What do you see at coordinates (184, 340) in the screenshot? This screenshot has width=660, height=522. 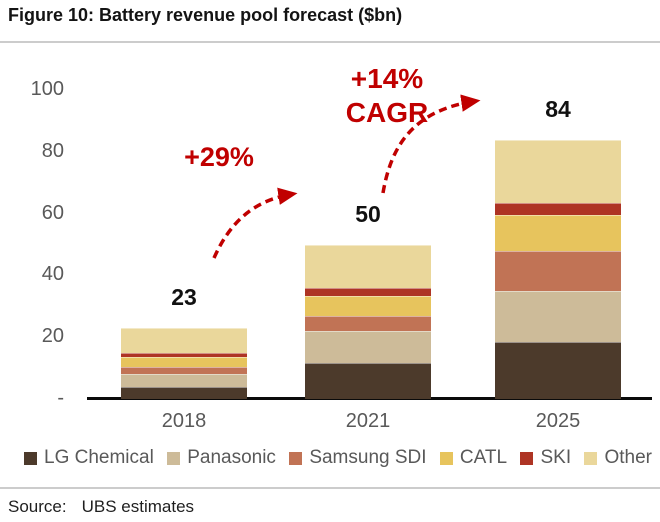 I see `bar-2018-segment-other` at bounding box center [184, 340].